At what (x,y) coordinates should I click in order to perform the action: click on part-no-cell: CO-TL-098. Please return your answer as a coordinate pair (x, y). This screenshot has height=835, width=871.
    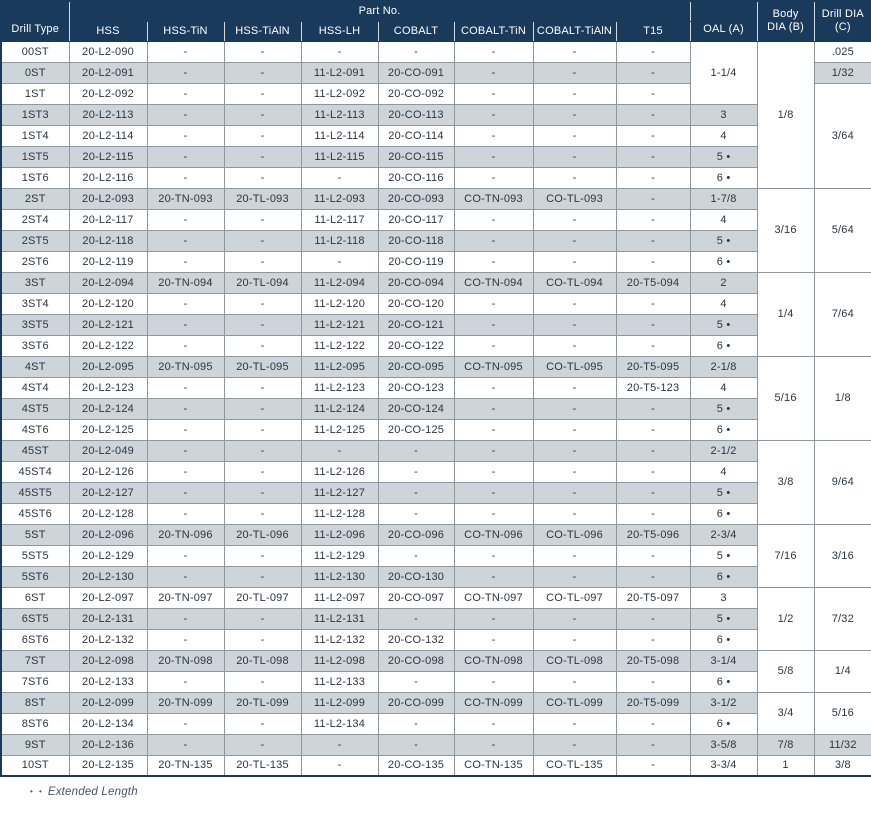
    Looking at the image, I should click on (574, 660).